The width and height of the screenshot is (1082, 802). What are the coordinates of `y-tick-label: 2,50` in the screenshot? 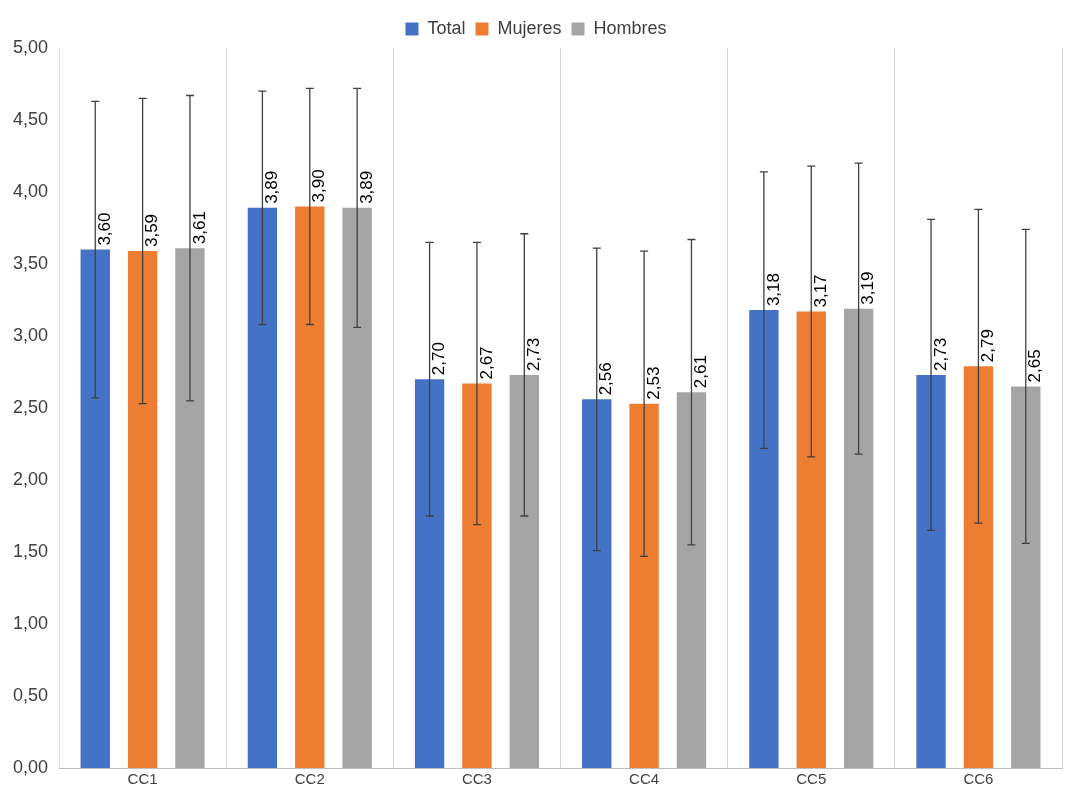 It's located at (30, 406).